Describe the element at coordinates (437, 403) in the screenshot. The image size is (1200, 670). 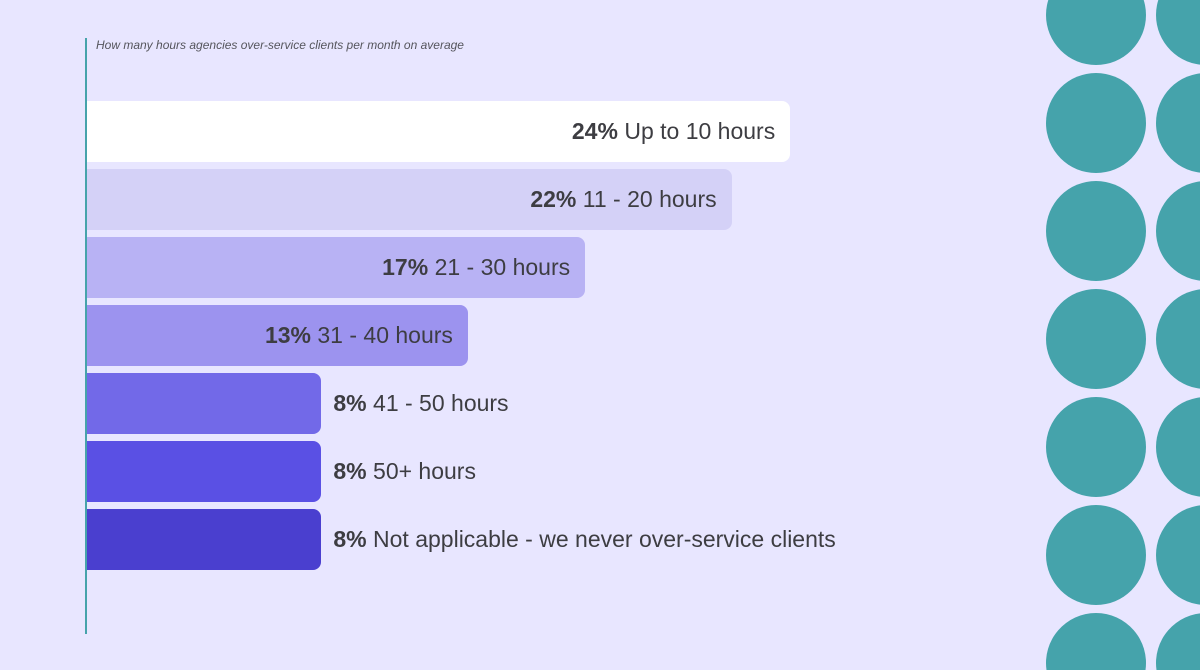
I see `category-label: 41 - 50 hours` at that location.